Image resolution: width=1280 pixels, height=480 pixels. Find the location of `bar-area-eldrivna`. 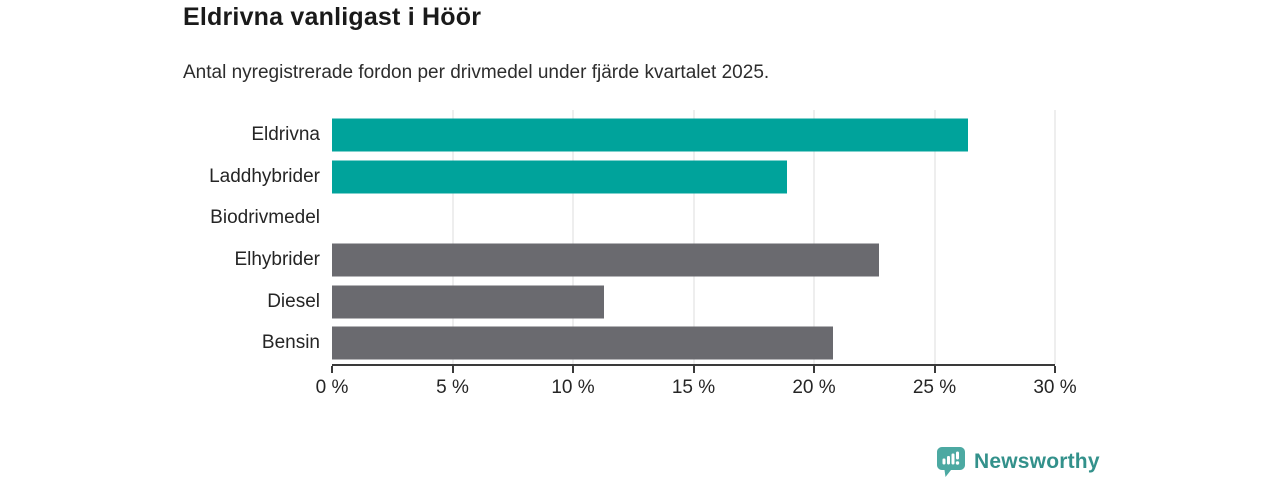

bar-area-eldrivna is located at coordinates (693, 135).